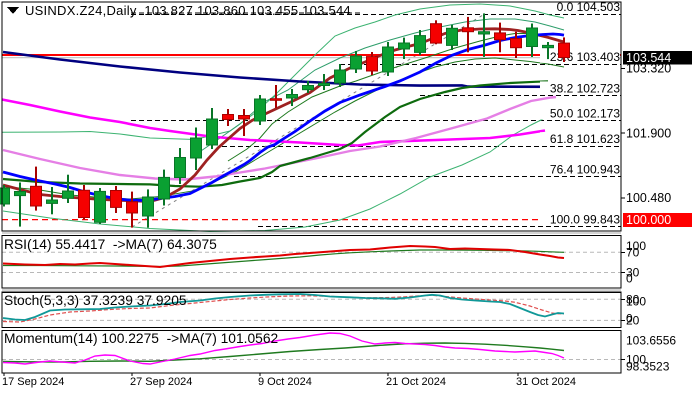 The width and height of the screenshot is (700, 400). Describe the element at coordinates (33, 382) in the screenshot. I see `svg-text: 17 Sep 2024` at that location.